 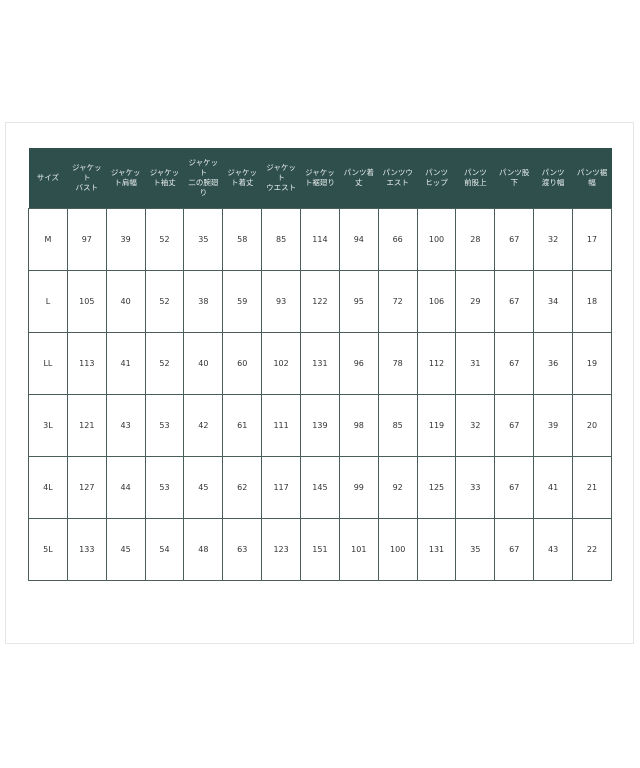 I want to click on table-cell: 36, so click(x=553, y=363).